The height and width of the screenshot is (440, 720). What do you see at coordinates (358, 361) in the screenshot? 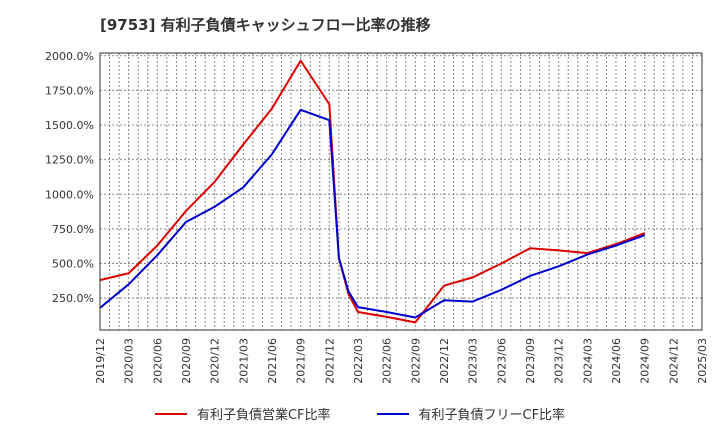
I see `x-tick-label: 2022/03` at bounding box center [358, 361].